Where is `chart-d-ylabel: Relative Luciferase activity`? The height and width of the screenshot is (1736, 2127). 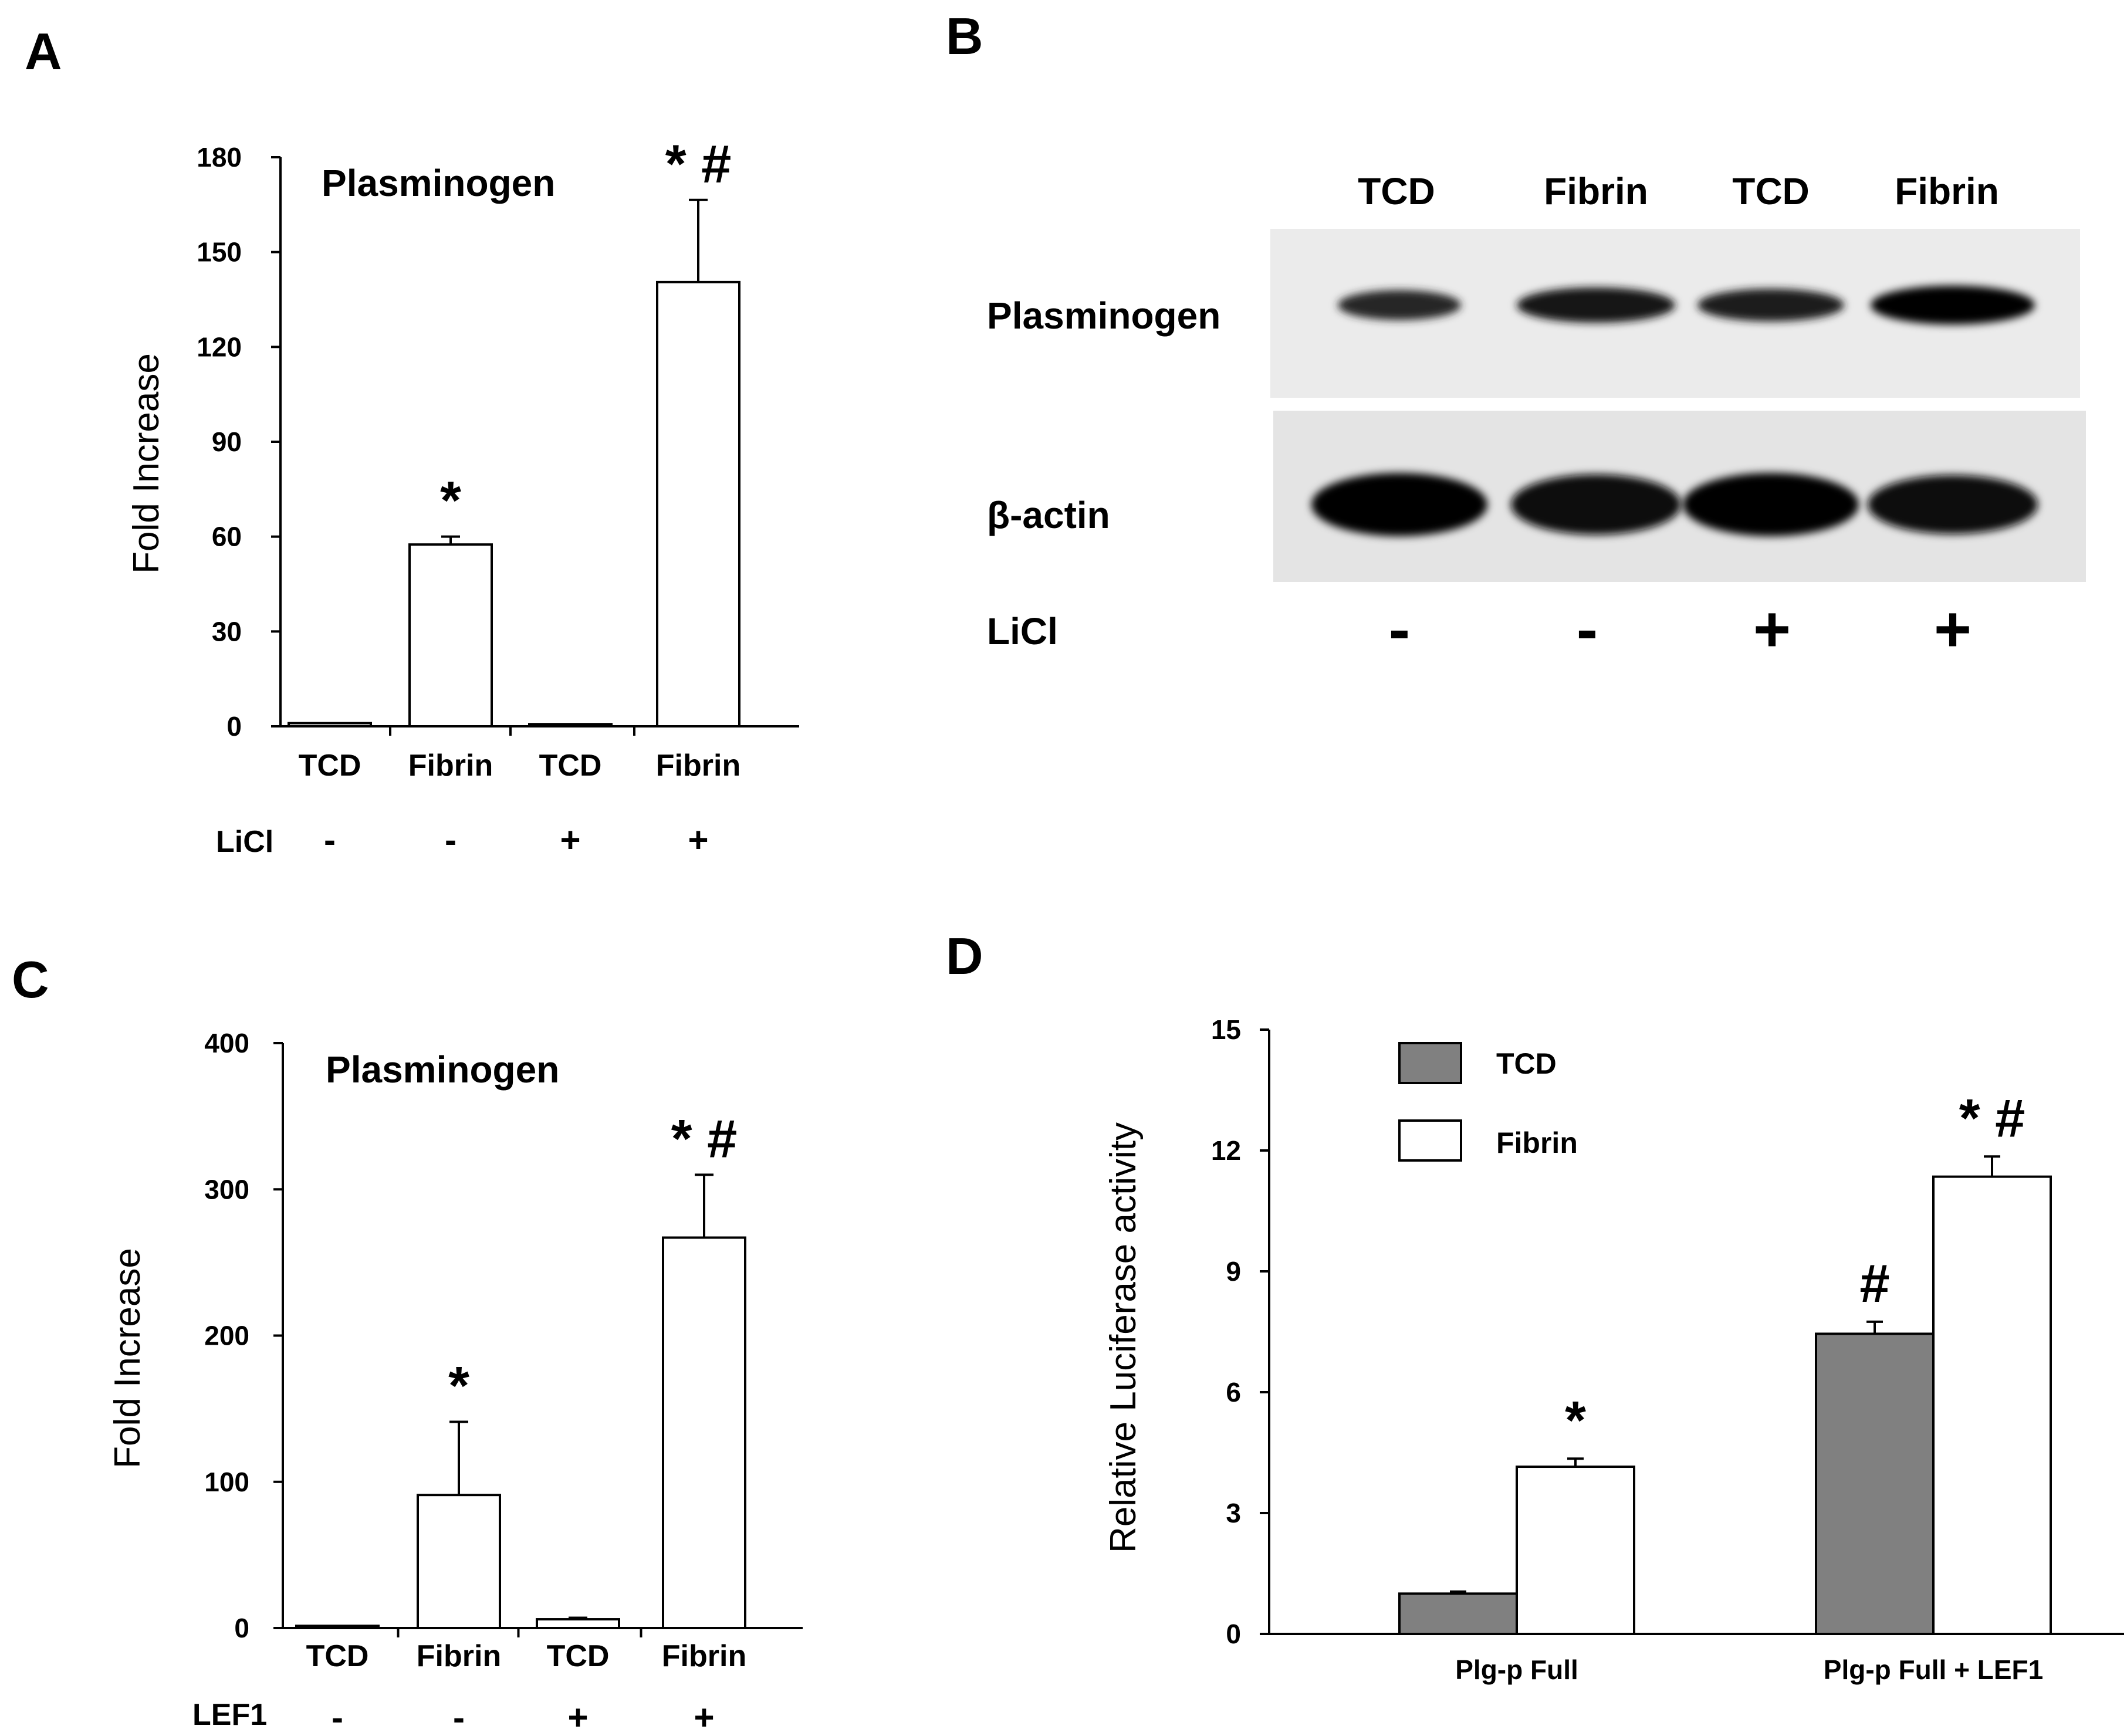 chart-d-ylabel: Relative Luciferase activity is located at coordinates (1123, 1337).